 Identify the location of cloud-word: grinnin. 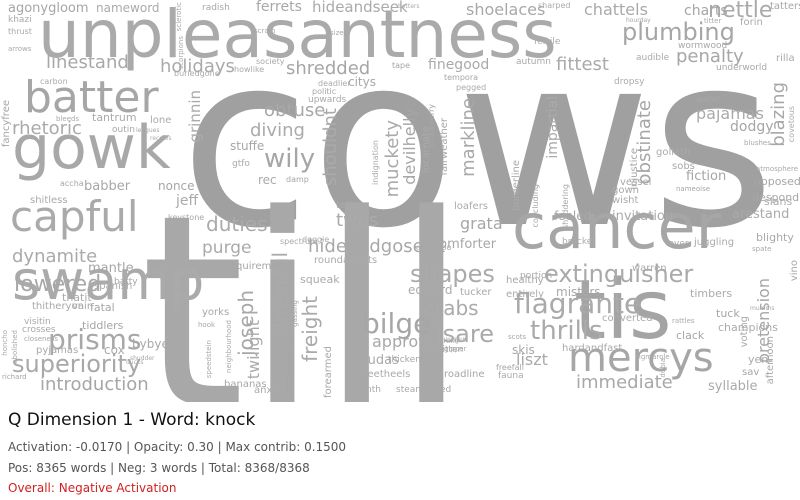
(195, 116).